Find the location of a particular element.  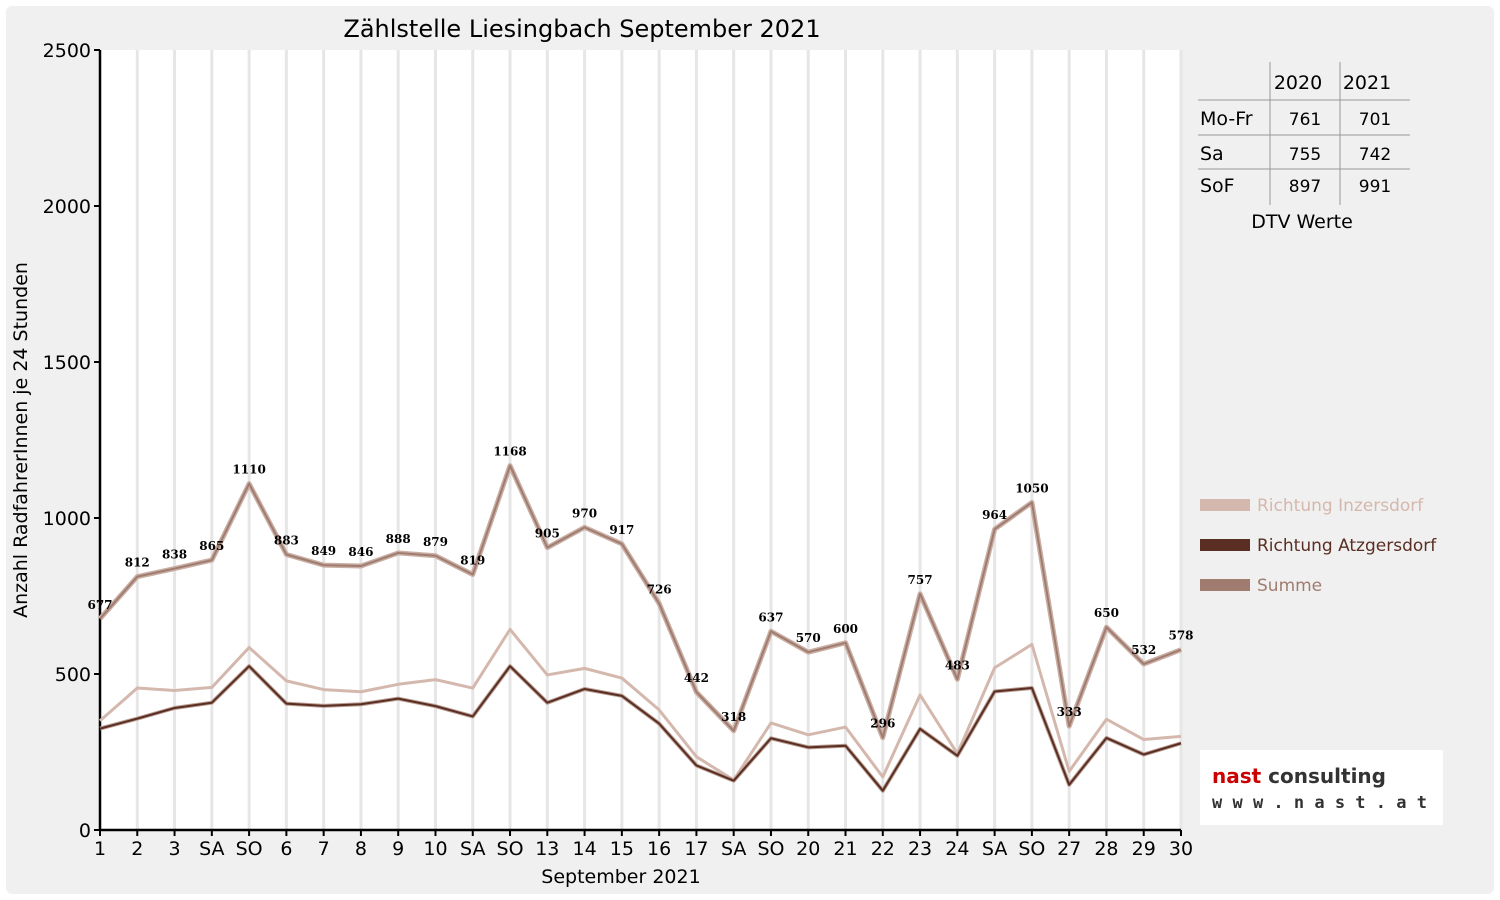

series-line-richtung-atzgersdorf is located at coordinates (640, 728).